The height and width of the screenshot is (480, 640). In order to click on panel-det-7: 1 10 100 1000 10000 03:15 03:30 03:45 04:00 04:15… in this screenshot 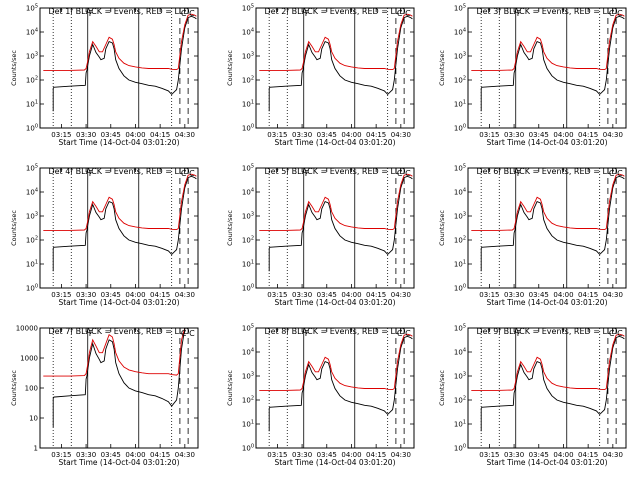, I will do `click(104, 396)`.